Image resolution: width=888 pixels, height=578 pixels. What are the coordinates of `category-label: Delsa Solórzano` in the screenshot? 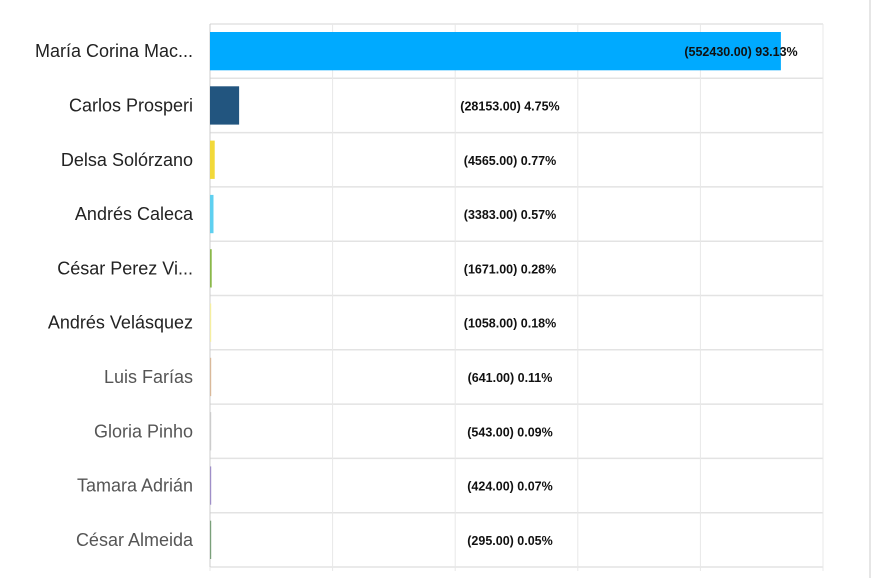 It's located at (127, 160).